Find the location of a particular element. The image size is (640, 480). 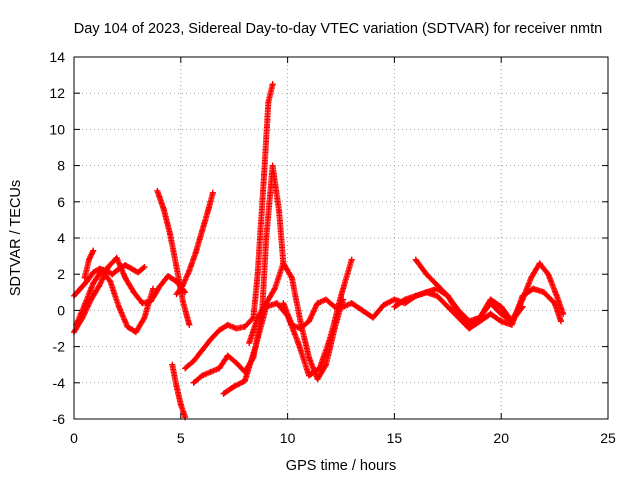

x-tick-label: 5 is located at coordinates (181, 438).